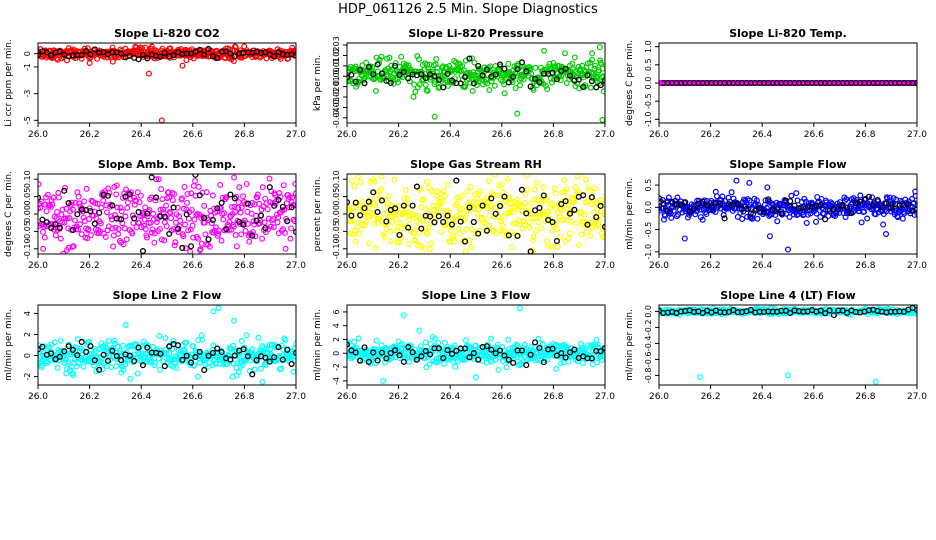 Image resolution: width=936 pixels, height=540 pixels. I want to click on x-tick-label: 27.0, so click(917, 266).